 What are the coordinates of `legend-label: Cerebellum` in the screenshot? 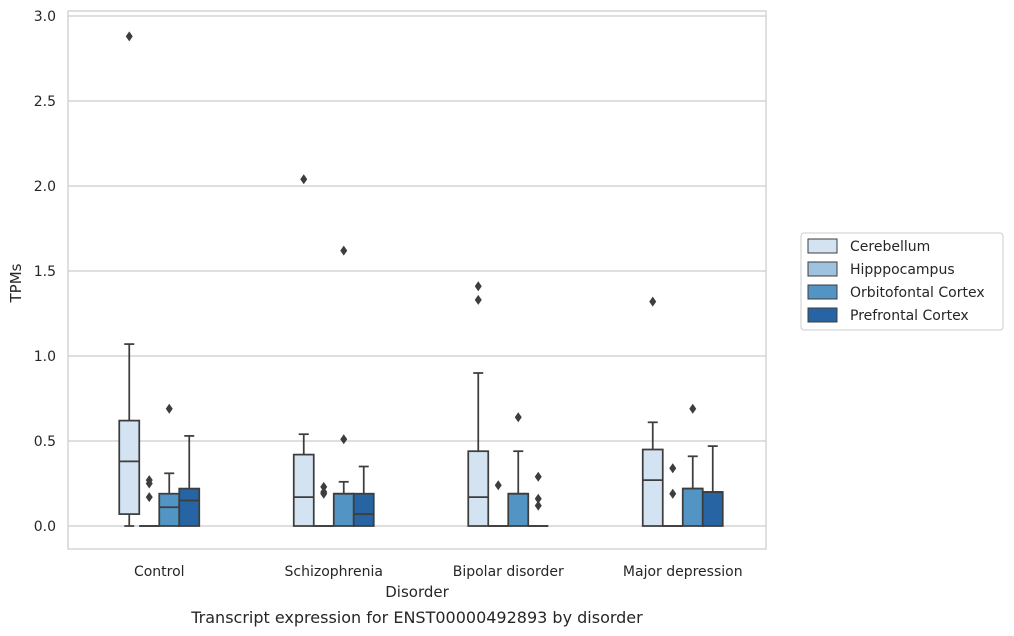 It's located at (890, 247).